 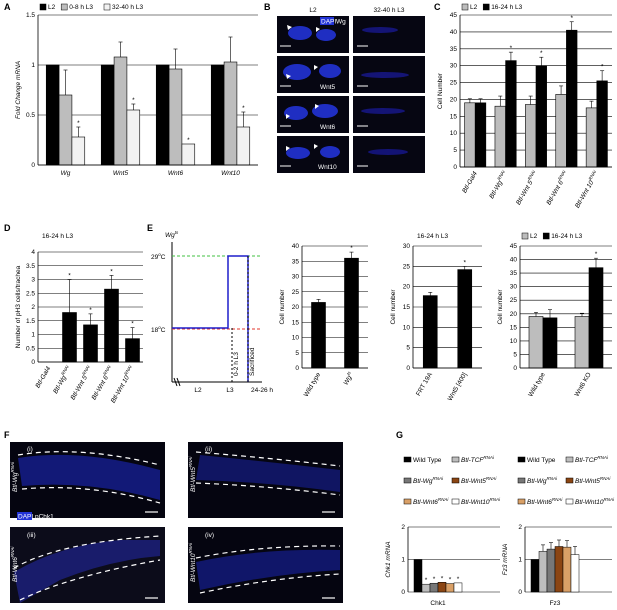 What do you see at coordinates (566, 236) in the screenshot?
I see `legend-label: 16-24 h L3` at bounding box center [566, 236].